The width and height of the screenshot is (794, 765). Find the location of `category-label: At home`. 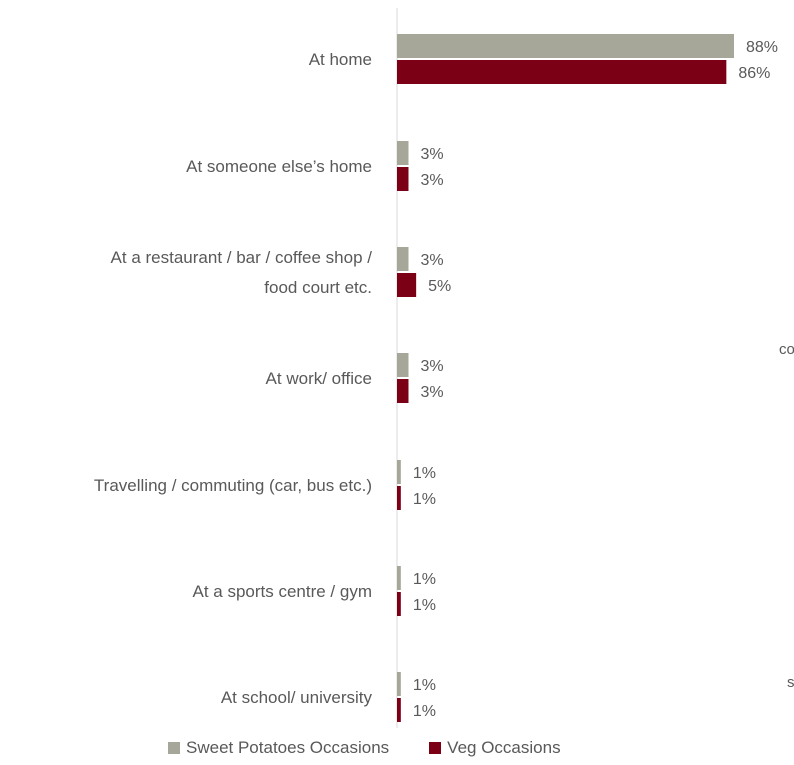

category-label: At home is located at coordinates (340, 59).